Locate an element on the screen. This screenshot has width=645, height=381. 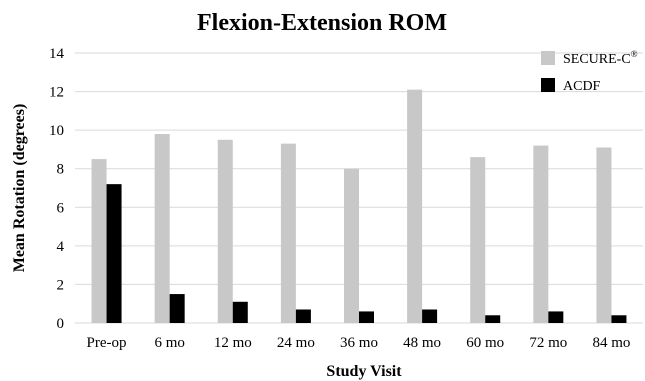
y-axis-ticks: 0 2 4 6 8 10 12 14 is located at coordinates (57, 189).